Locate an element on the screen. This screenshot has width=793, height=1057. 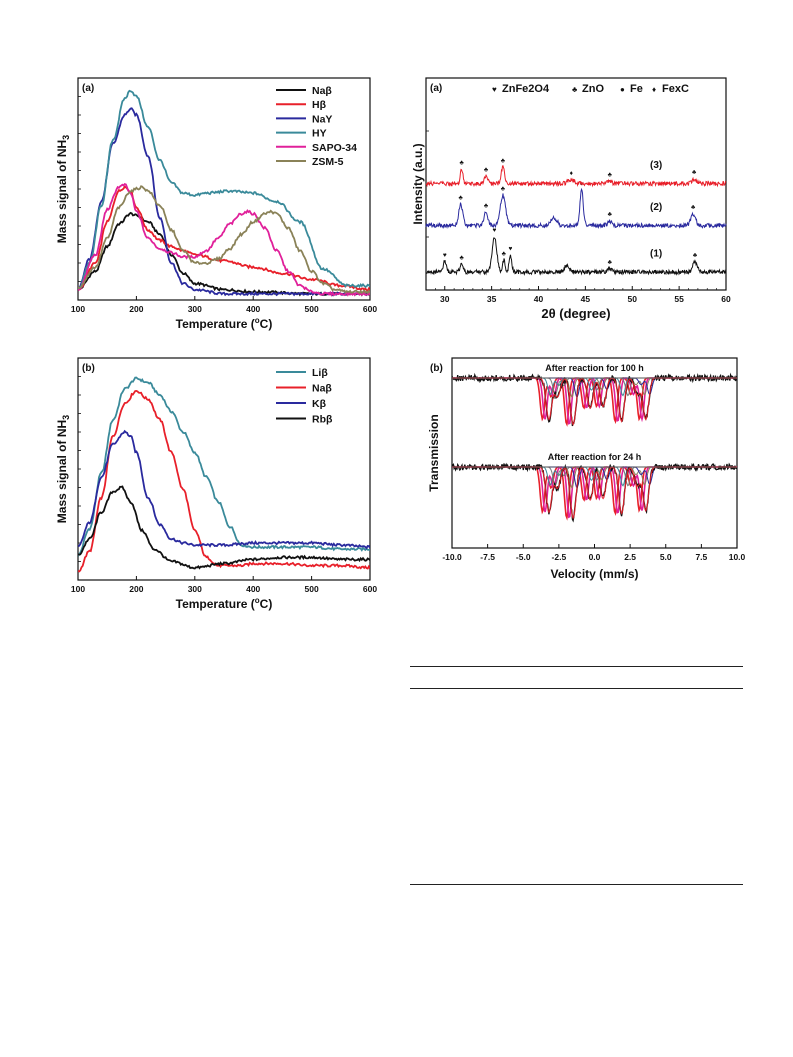
series-line-Kβ is located at coordinates (224, 489).